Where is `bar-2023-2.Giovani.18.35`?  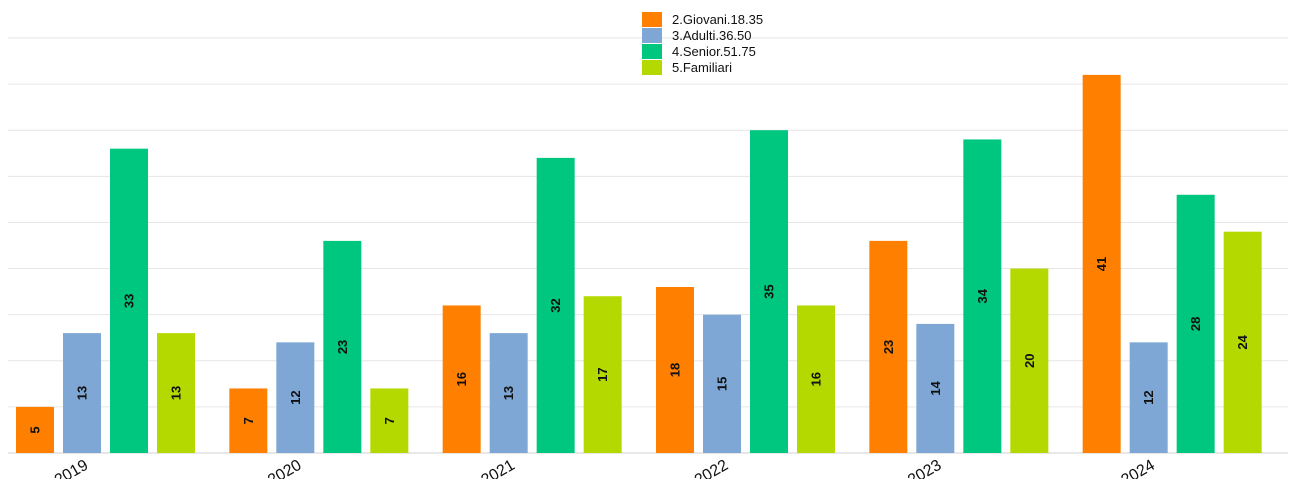 bar-2023-2.Giovani.18.35 is located at coordinates (888, 346).